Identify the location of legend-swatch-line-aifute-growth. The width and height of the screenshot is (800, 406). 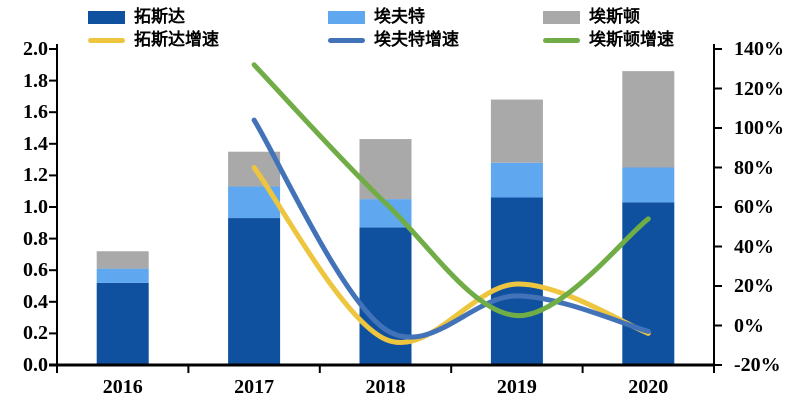
(346, 40).